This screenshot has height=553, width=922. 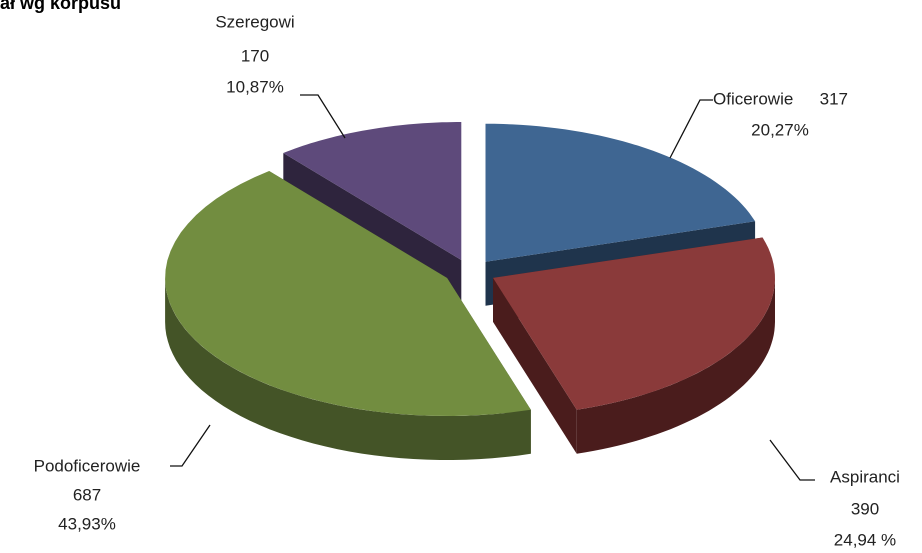 I want to click on chart-title: ał wg korpusu, so click(x=60, y=6).